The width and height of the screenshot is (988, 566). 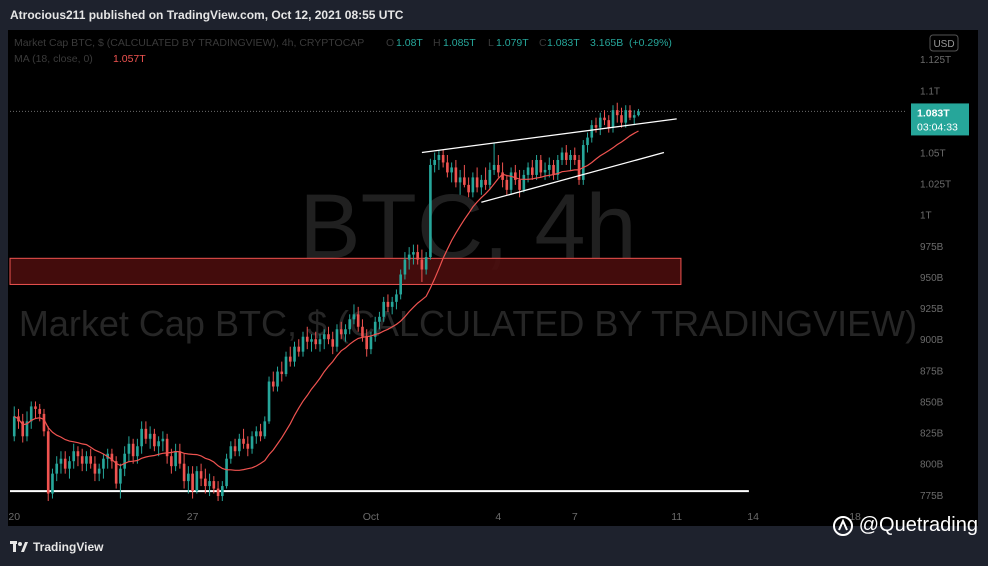 I want to click on channel-lower-line, so click(x=573, y=177).